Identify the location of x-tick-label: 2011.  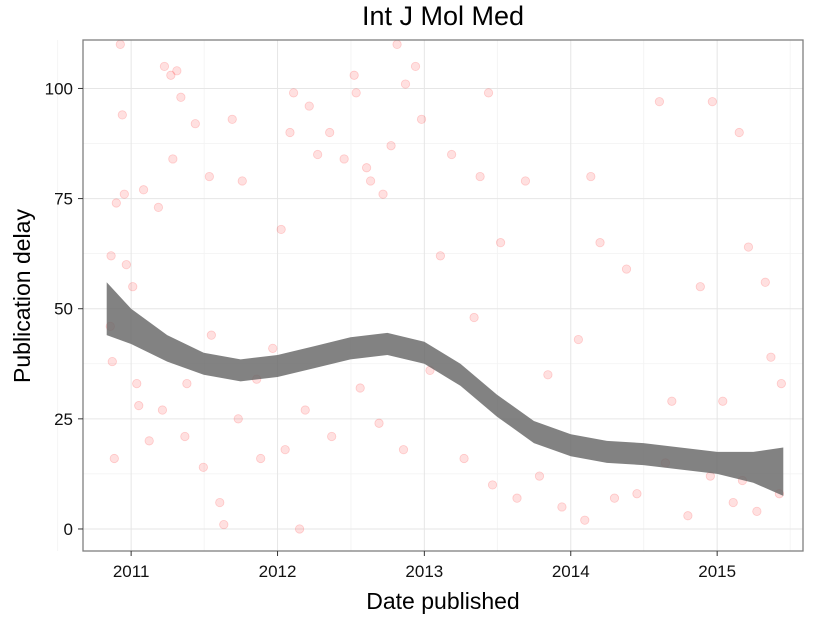
(131, 571).